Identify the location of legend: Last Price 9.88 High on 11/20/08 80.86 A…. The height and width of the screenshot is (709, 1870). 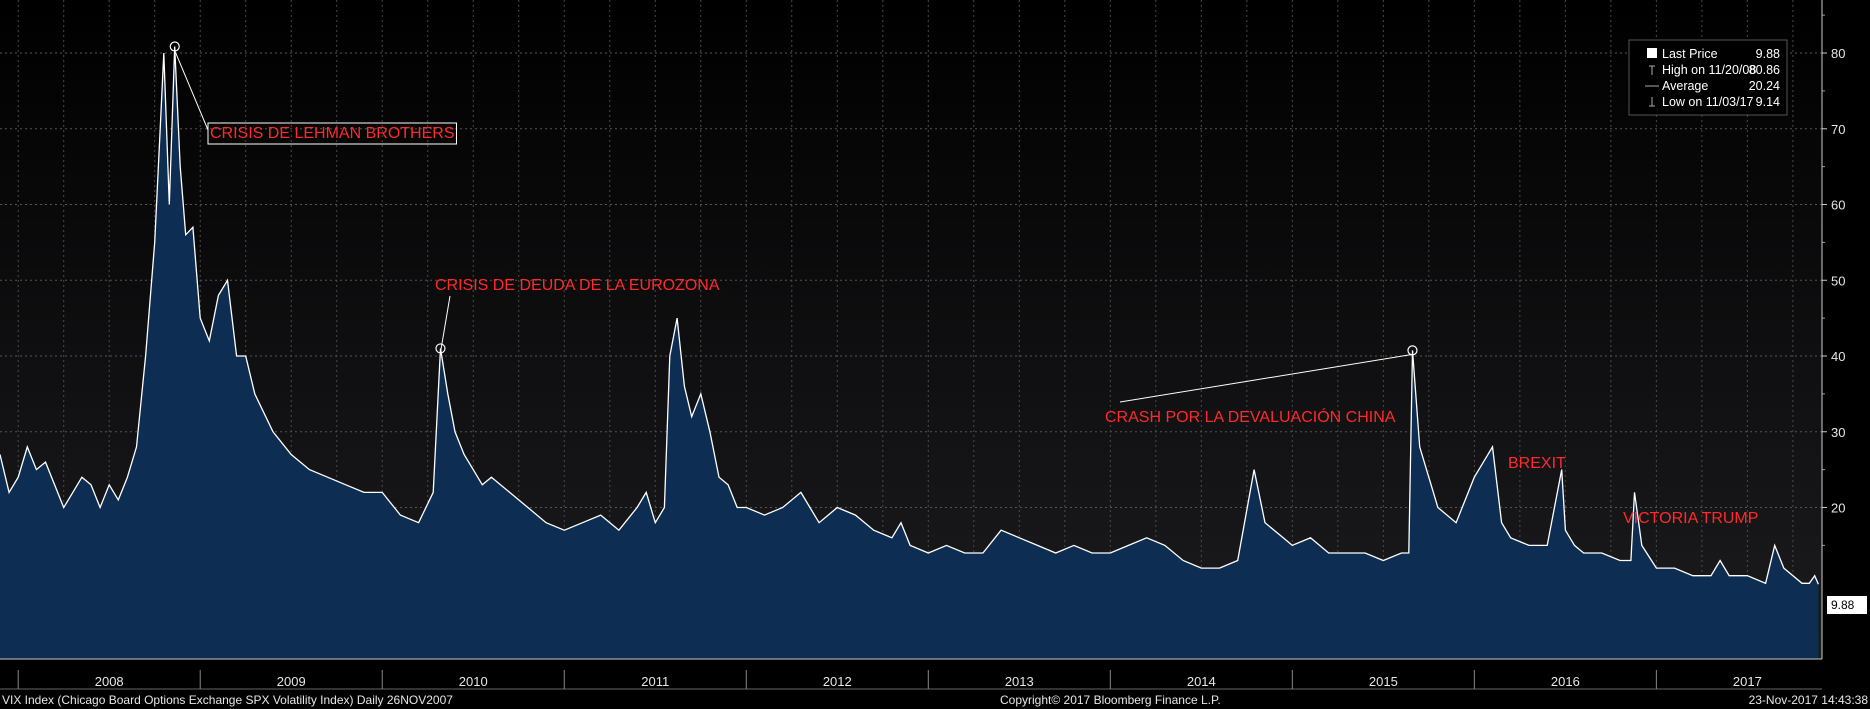
(1708, 77).